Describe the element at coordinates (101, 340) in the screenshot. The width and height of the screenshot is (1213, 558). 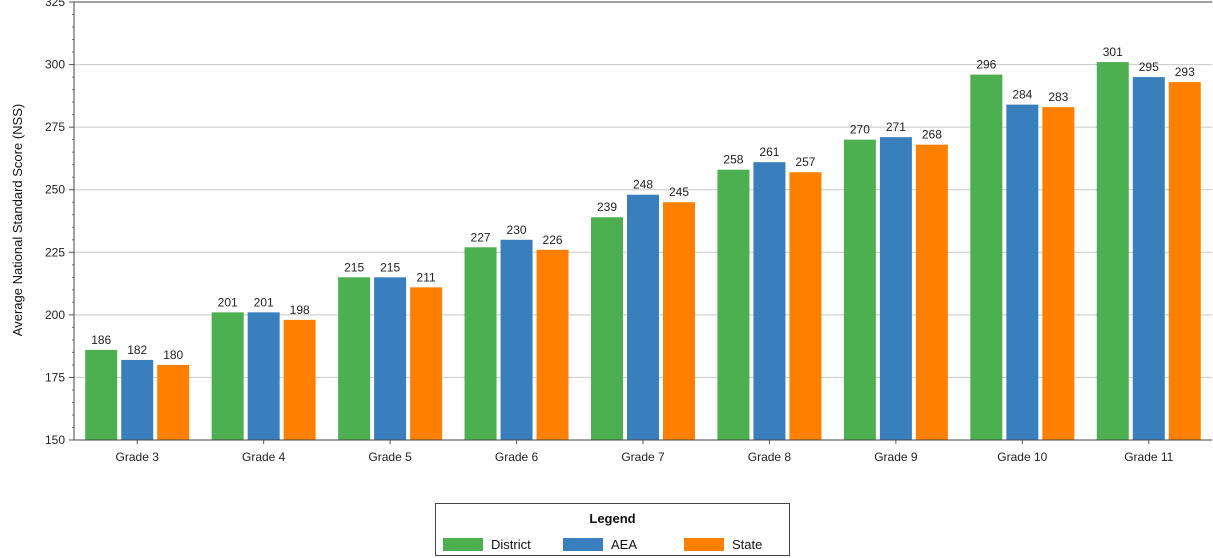
I see `data-label: 186` at that location.